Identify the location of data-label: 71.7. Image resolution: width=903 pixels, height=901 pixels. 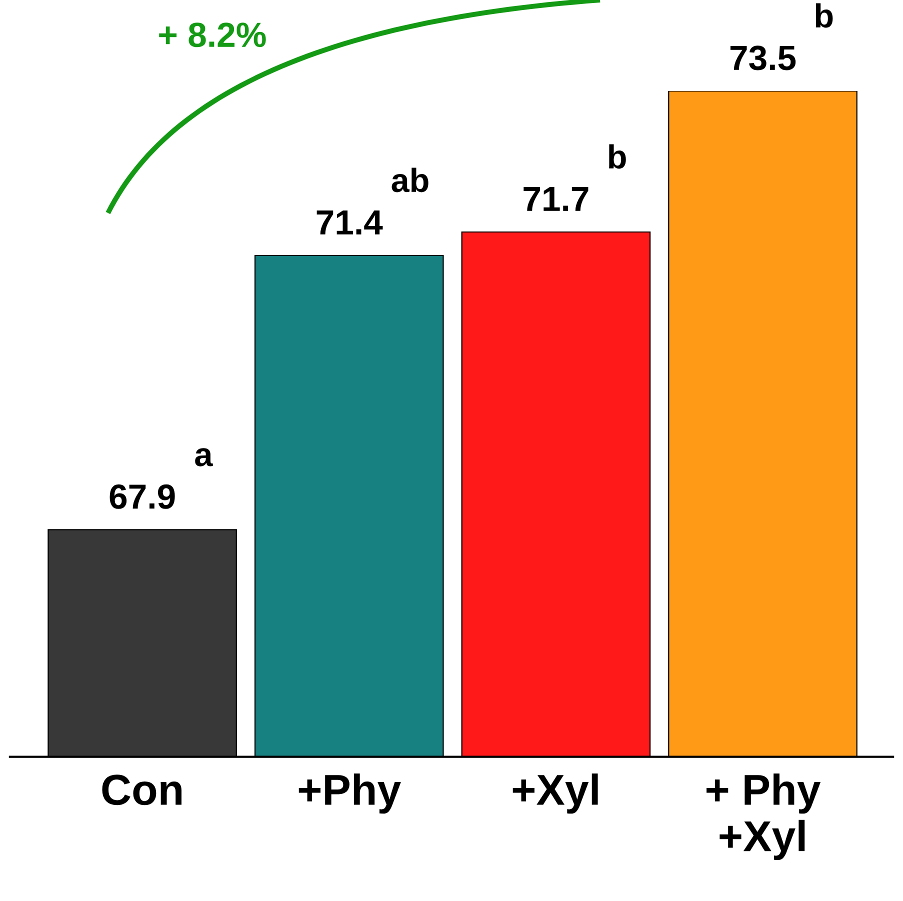
(556, 199).